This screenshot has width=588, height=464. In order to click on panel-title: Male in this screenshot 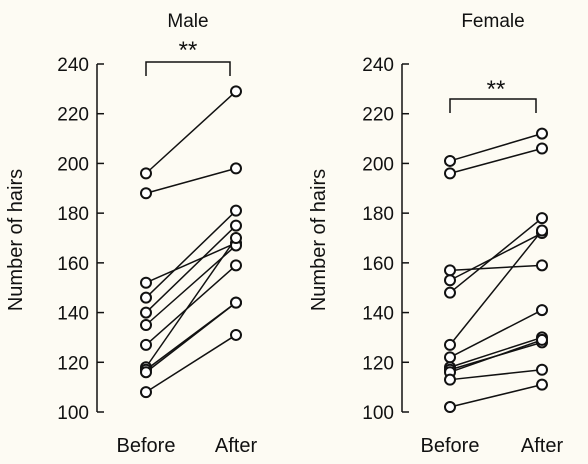, I will do `click(187, 21)`.